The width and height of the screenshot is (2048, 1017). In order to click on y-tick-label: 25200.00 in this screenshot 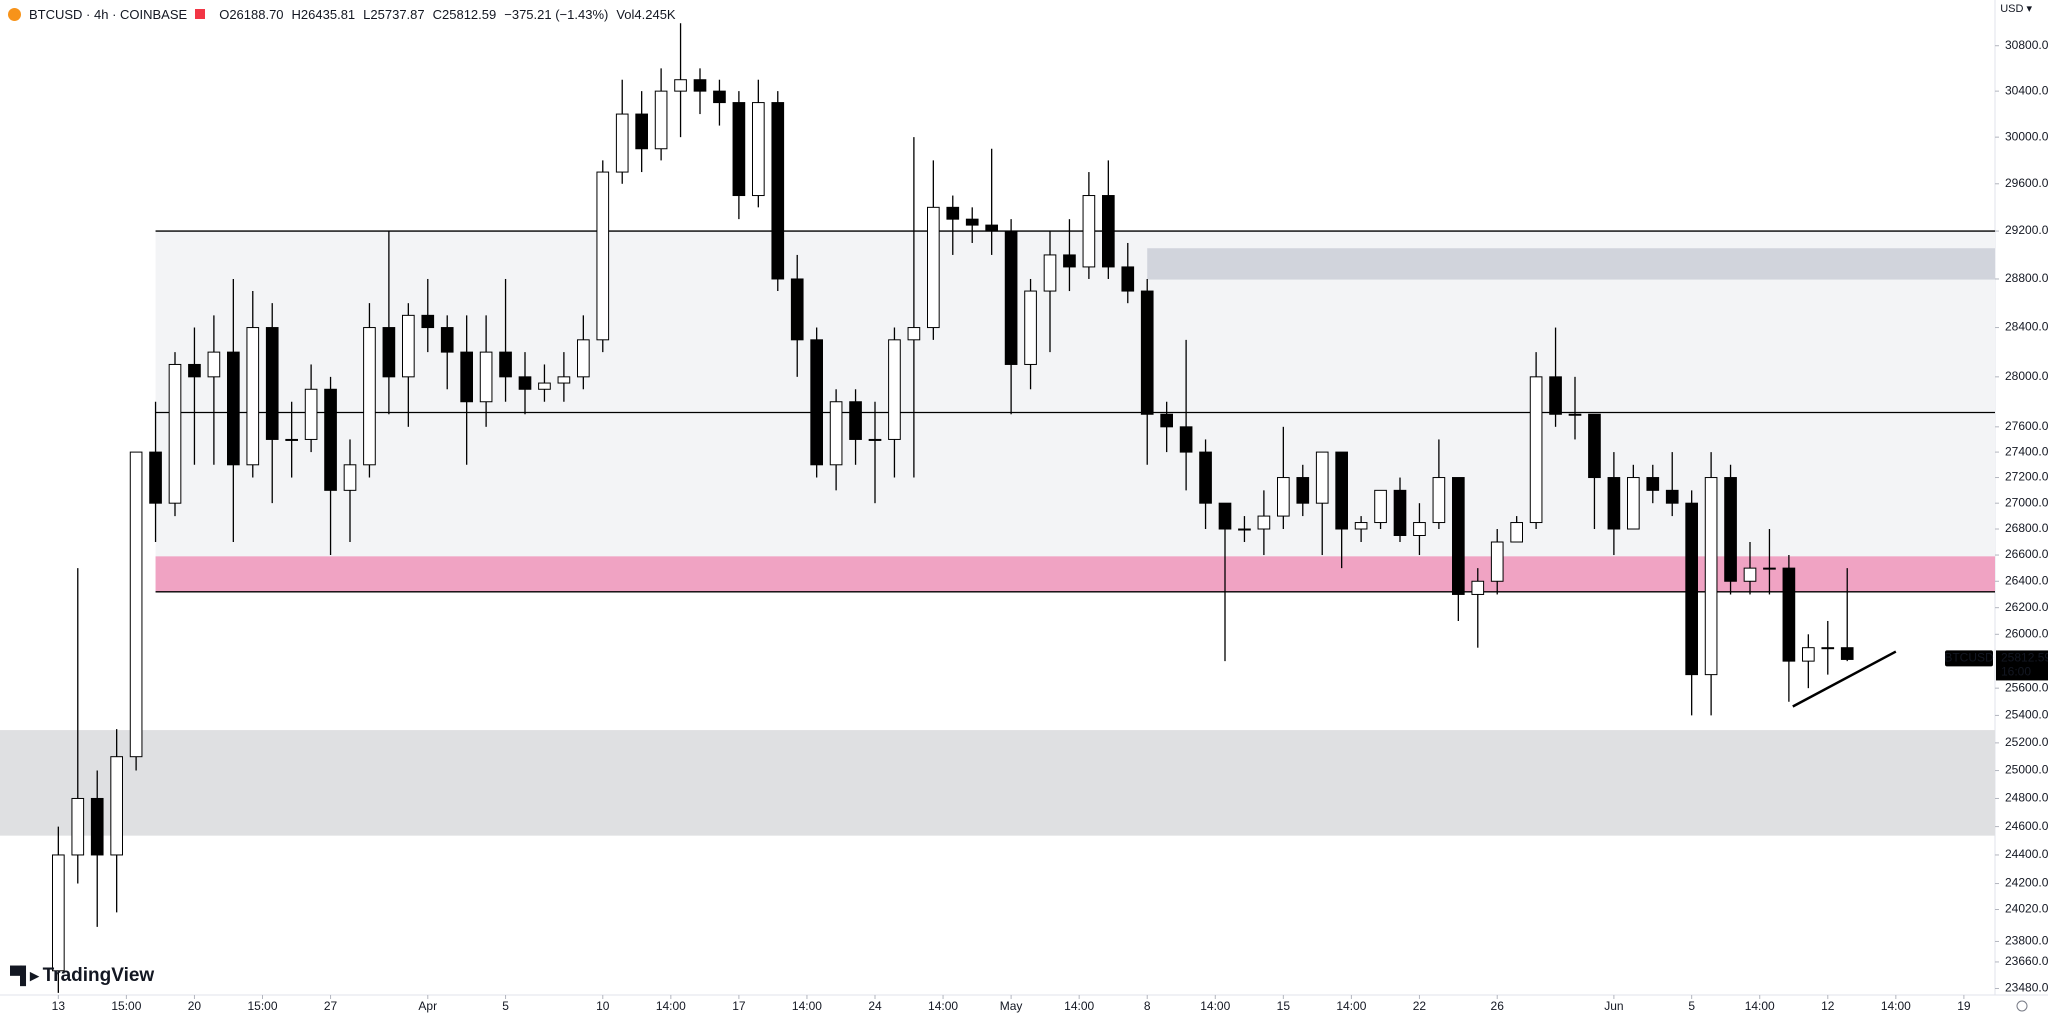, I will do `click(2026, 742)`.